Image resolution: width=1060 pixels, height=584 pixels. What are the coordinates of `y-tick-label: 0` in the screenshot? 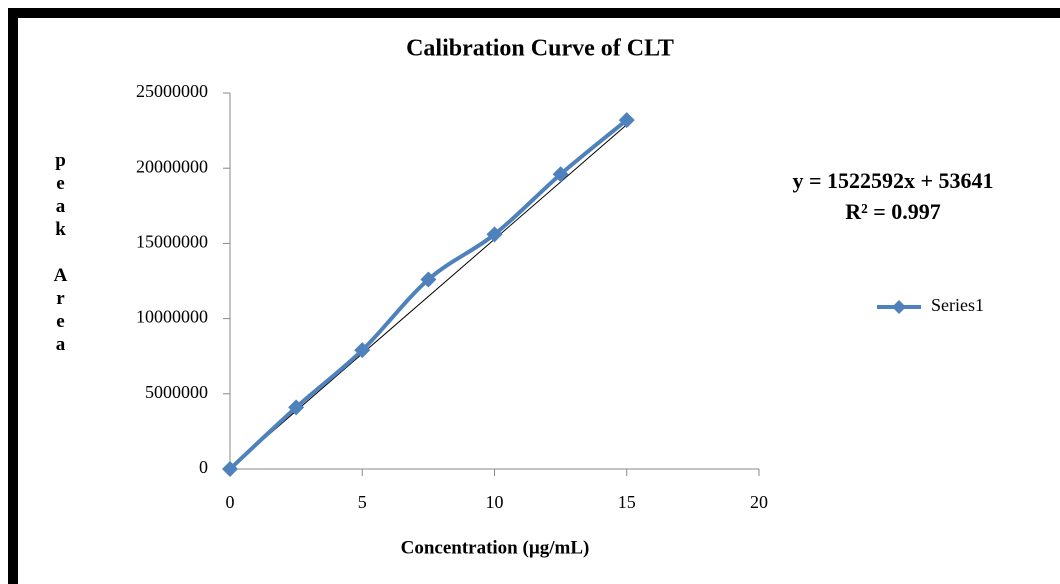 It's located at (203, 467).